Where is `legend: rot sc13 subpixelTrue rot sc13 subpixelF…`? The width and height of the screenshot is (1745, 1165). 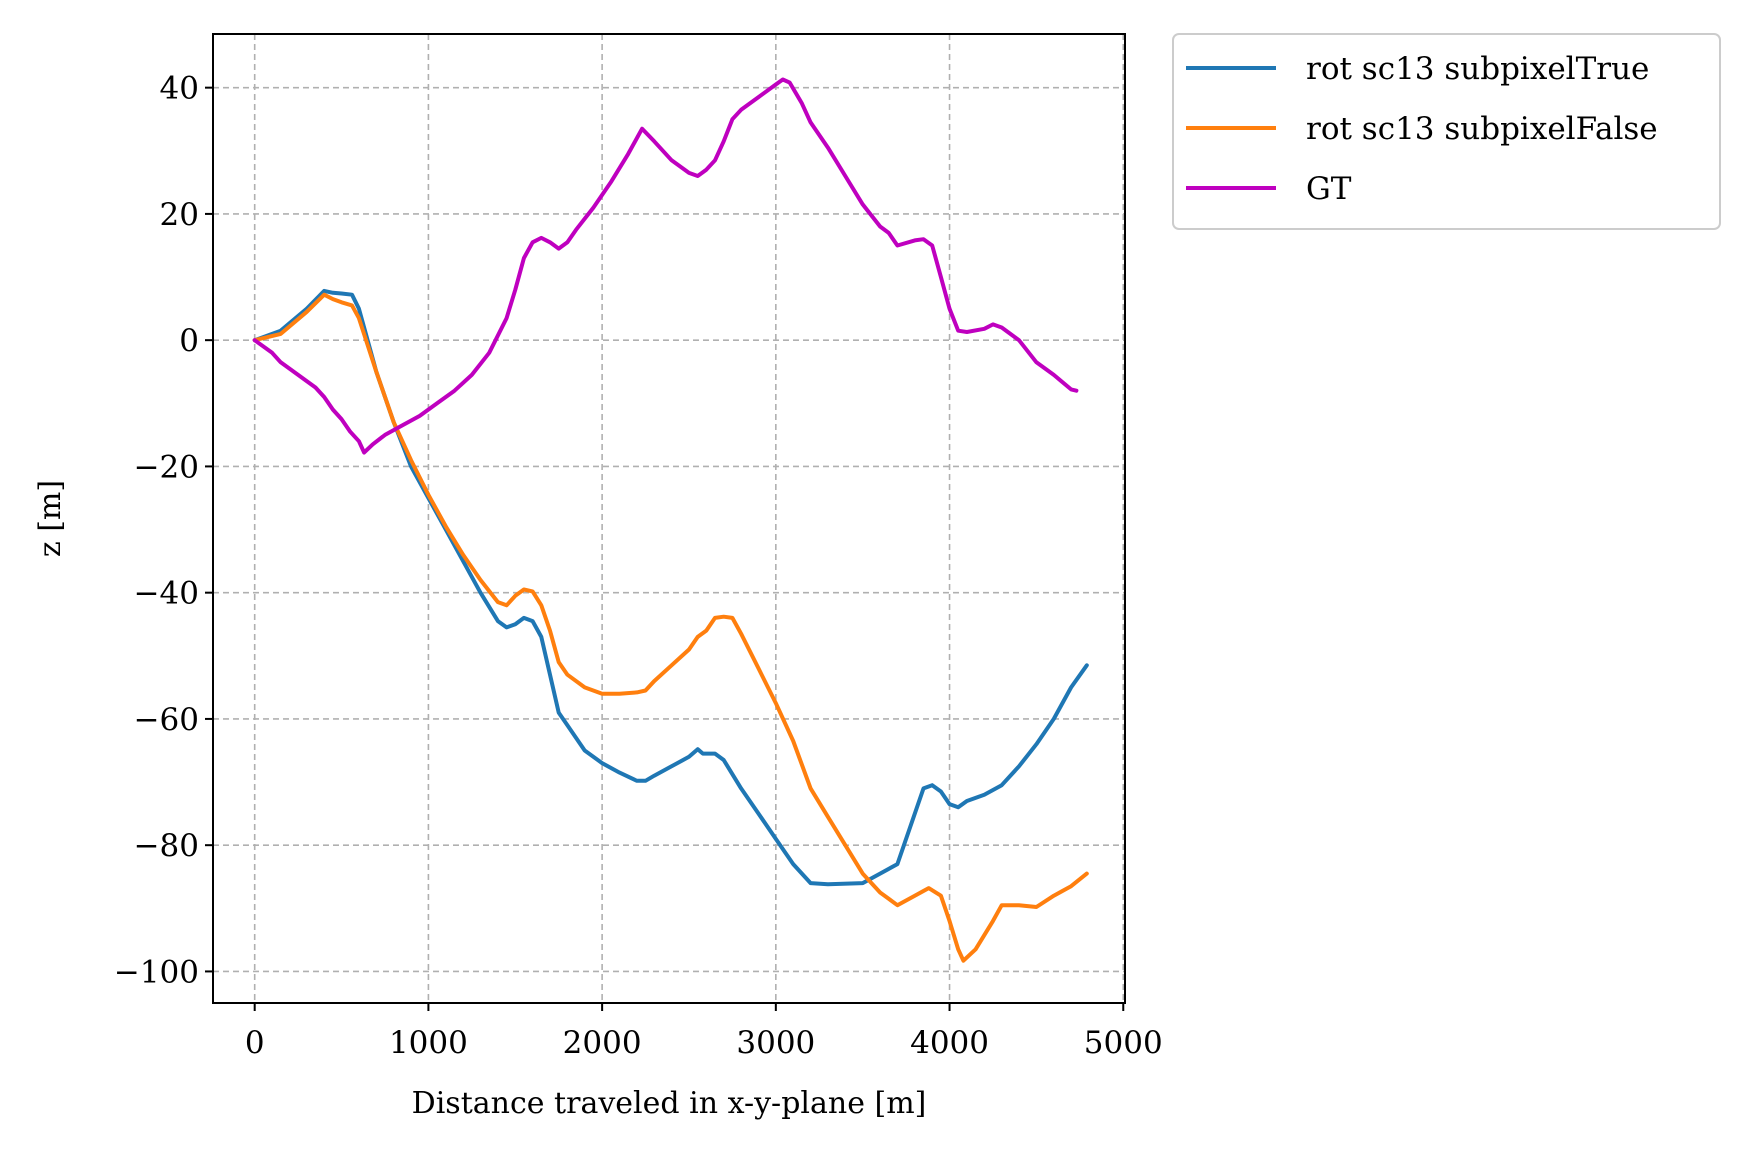
legend: rot sc13 subpixelTrue rot sc13 subpixelF… is located at coordinates (1446, 131).